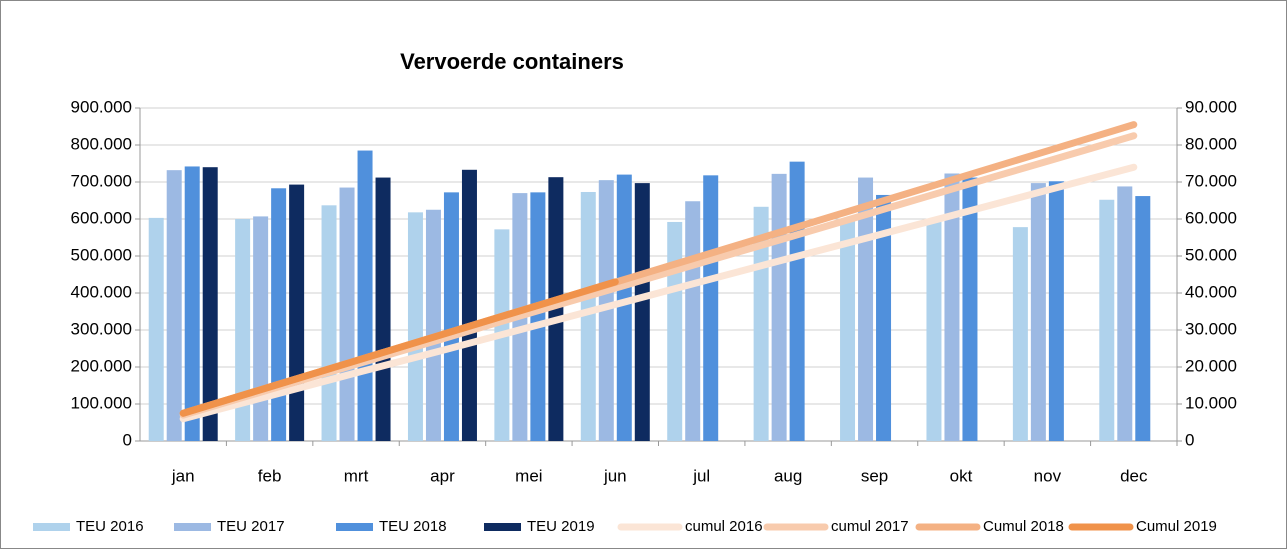 This screenshot has height=549, width=1287. What do you see at coordinates (1048, 475) in the screenshot?
I see `x-tick-label: nov` at bounding box center [1048, 475].